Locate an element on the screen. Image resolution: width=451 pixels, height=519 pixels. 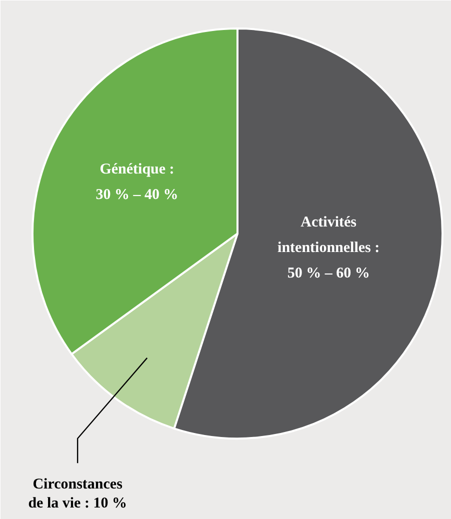
slice-label: Activités intentionnelles : 50 % – 60 % is located at coordinates (329, 248).